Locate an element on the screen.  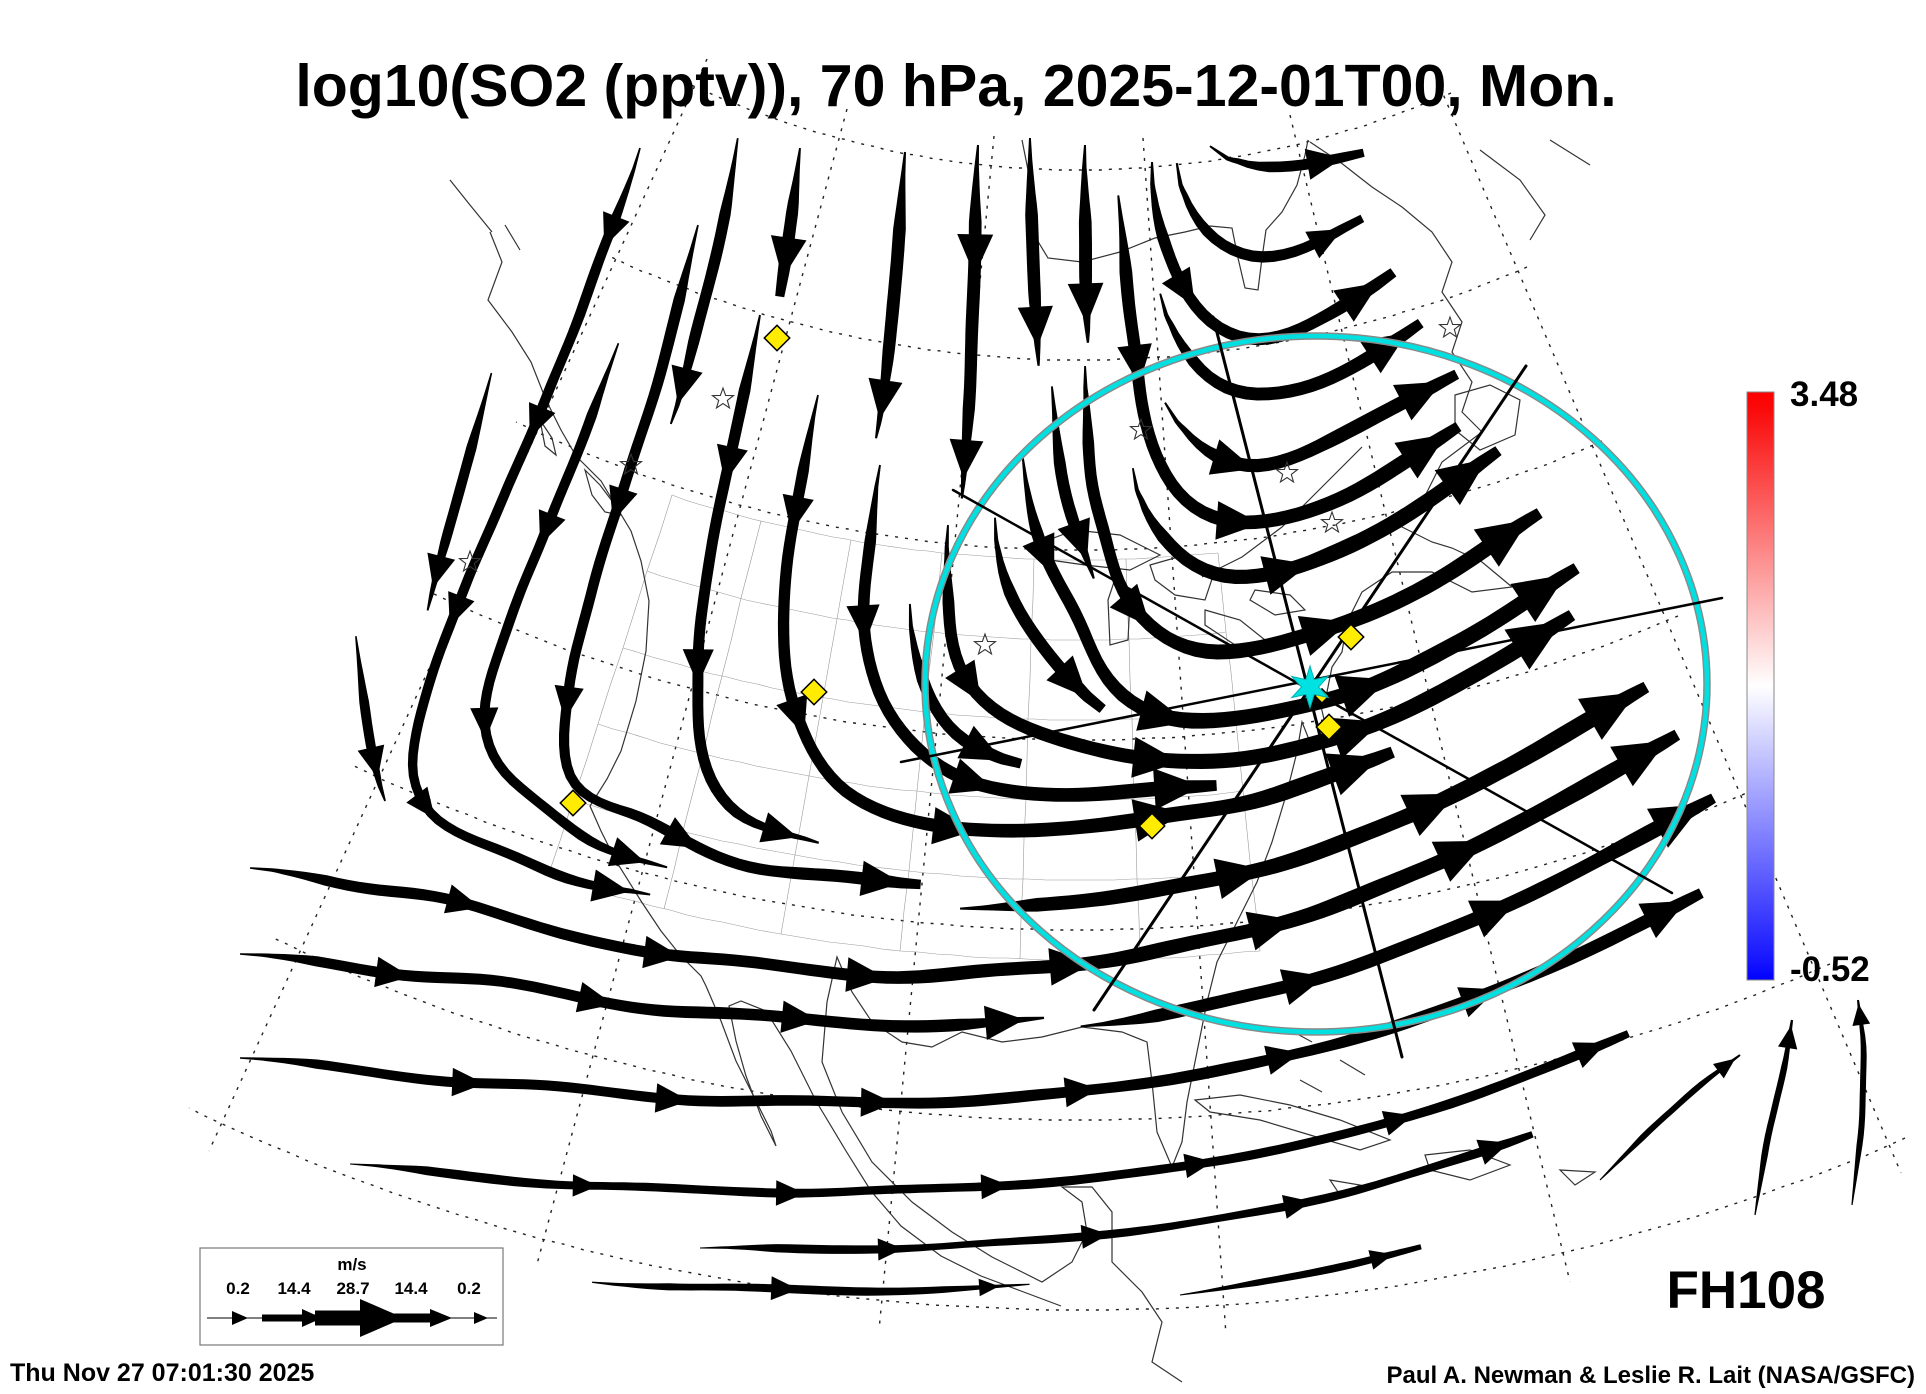
svg-text: 3.48 is located at coordinates (1824, 394).